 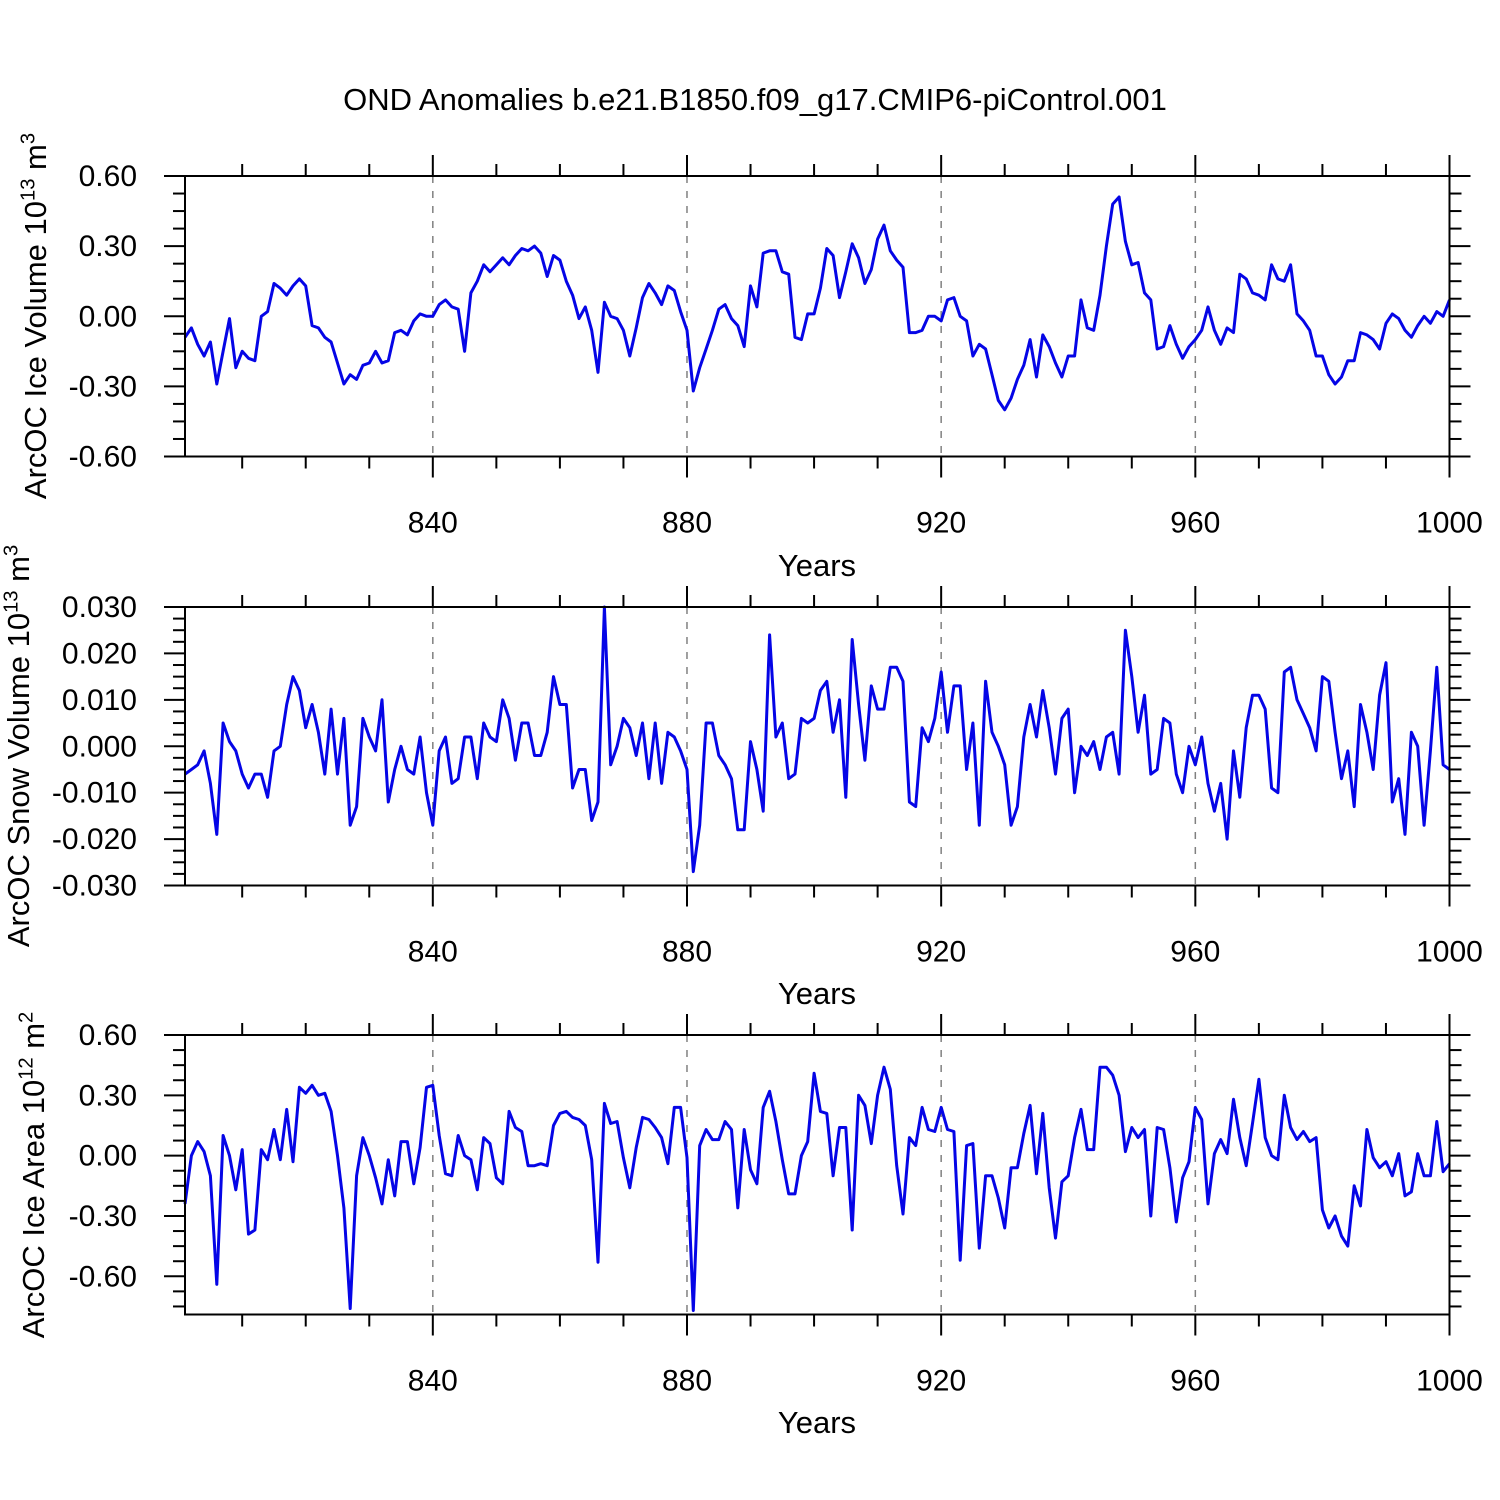 I want to click on y-tick-label: -0.020, so click(x=94, y=839).